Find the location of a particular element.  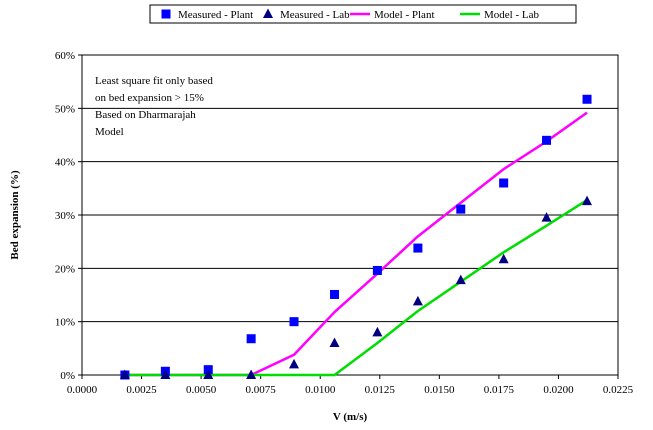

x-axis-title: V (m/s) is located at coordinates (350, 417).